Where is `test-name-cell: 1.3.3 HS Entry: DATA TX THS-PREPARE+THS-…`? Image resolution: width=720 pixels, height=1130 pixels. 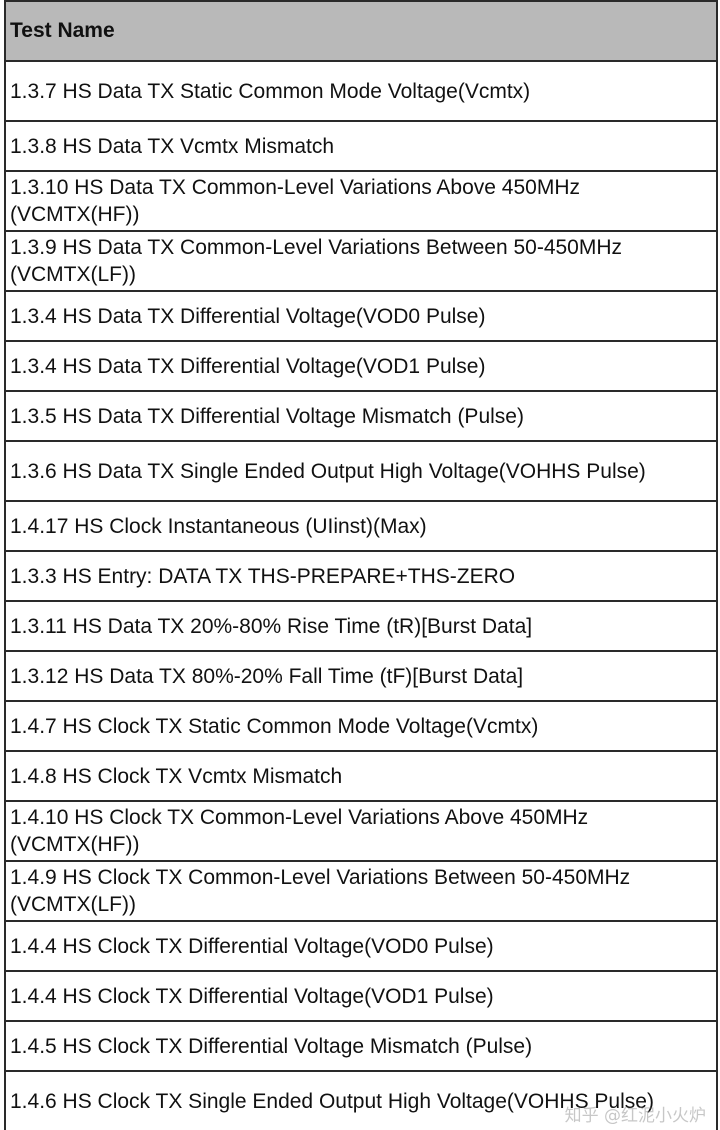 test-name-cell: 1.3.3 HS Entry: DATA TX THS-PREPARE+THS-… is located at coordinates (361, 576).